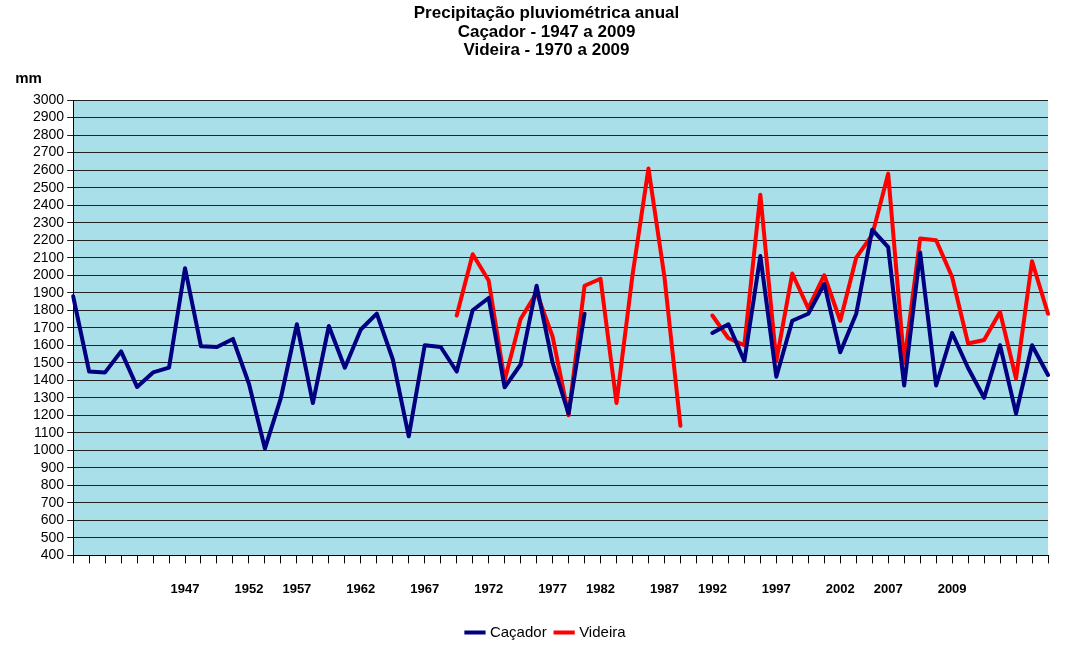  What do you see at coordinates (712, 588) in the screenshot?
I see `x-tick-label: 1992` at bounding box center [712, 588].